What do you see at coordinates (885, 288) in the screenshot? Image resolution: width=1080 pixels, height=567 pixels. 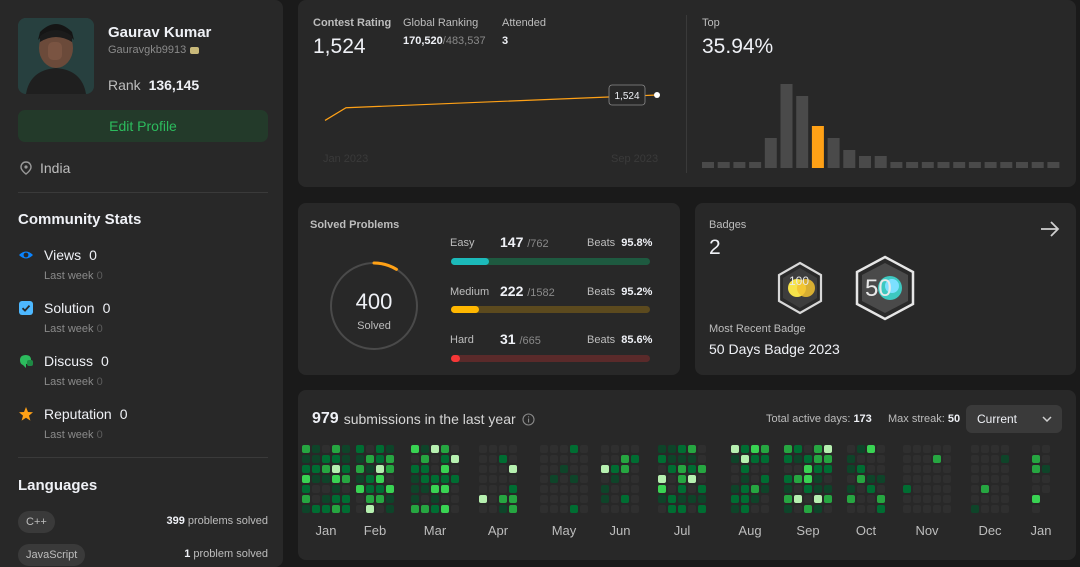 I see `50-days-badge-icon: 50` at bounding box center [885, 288].